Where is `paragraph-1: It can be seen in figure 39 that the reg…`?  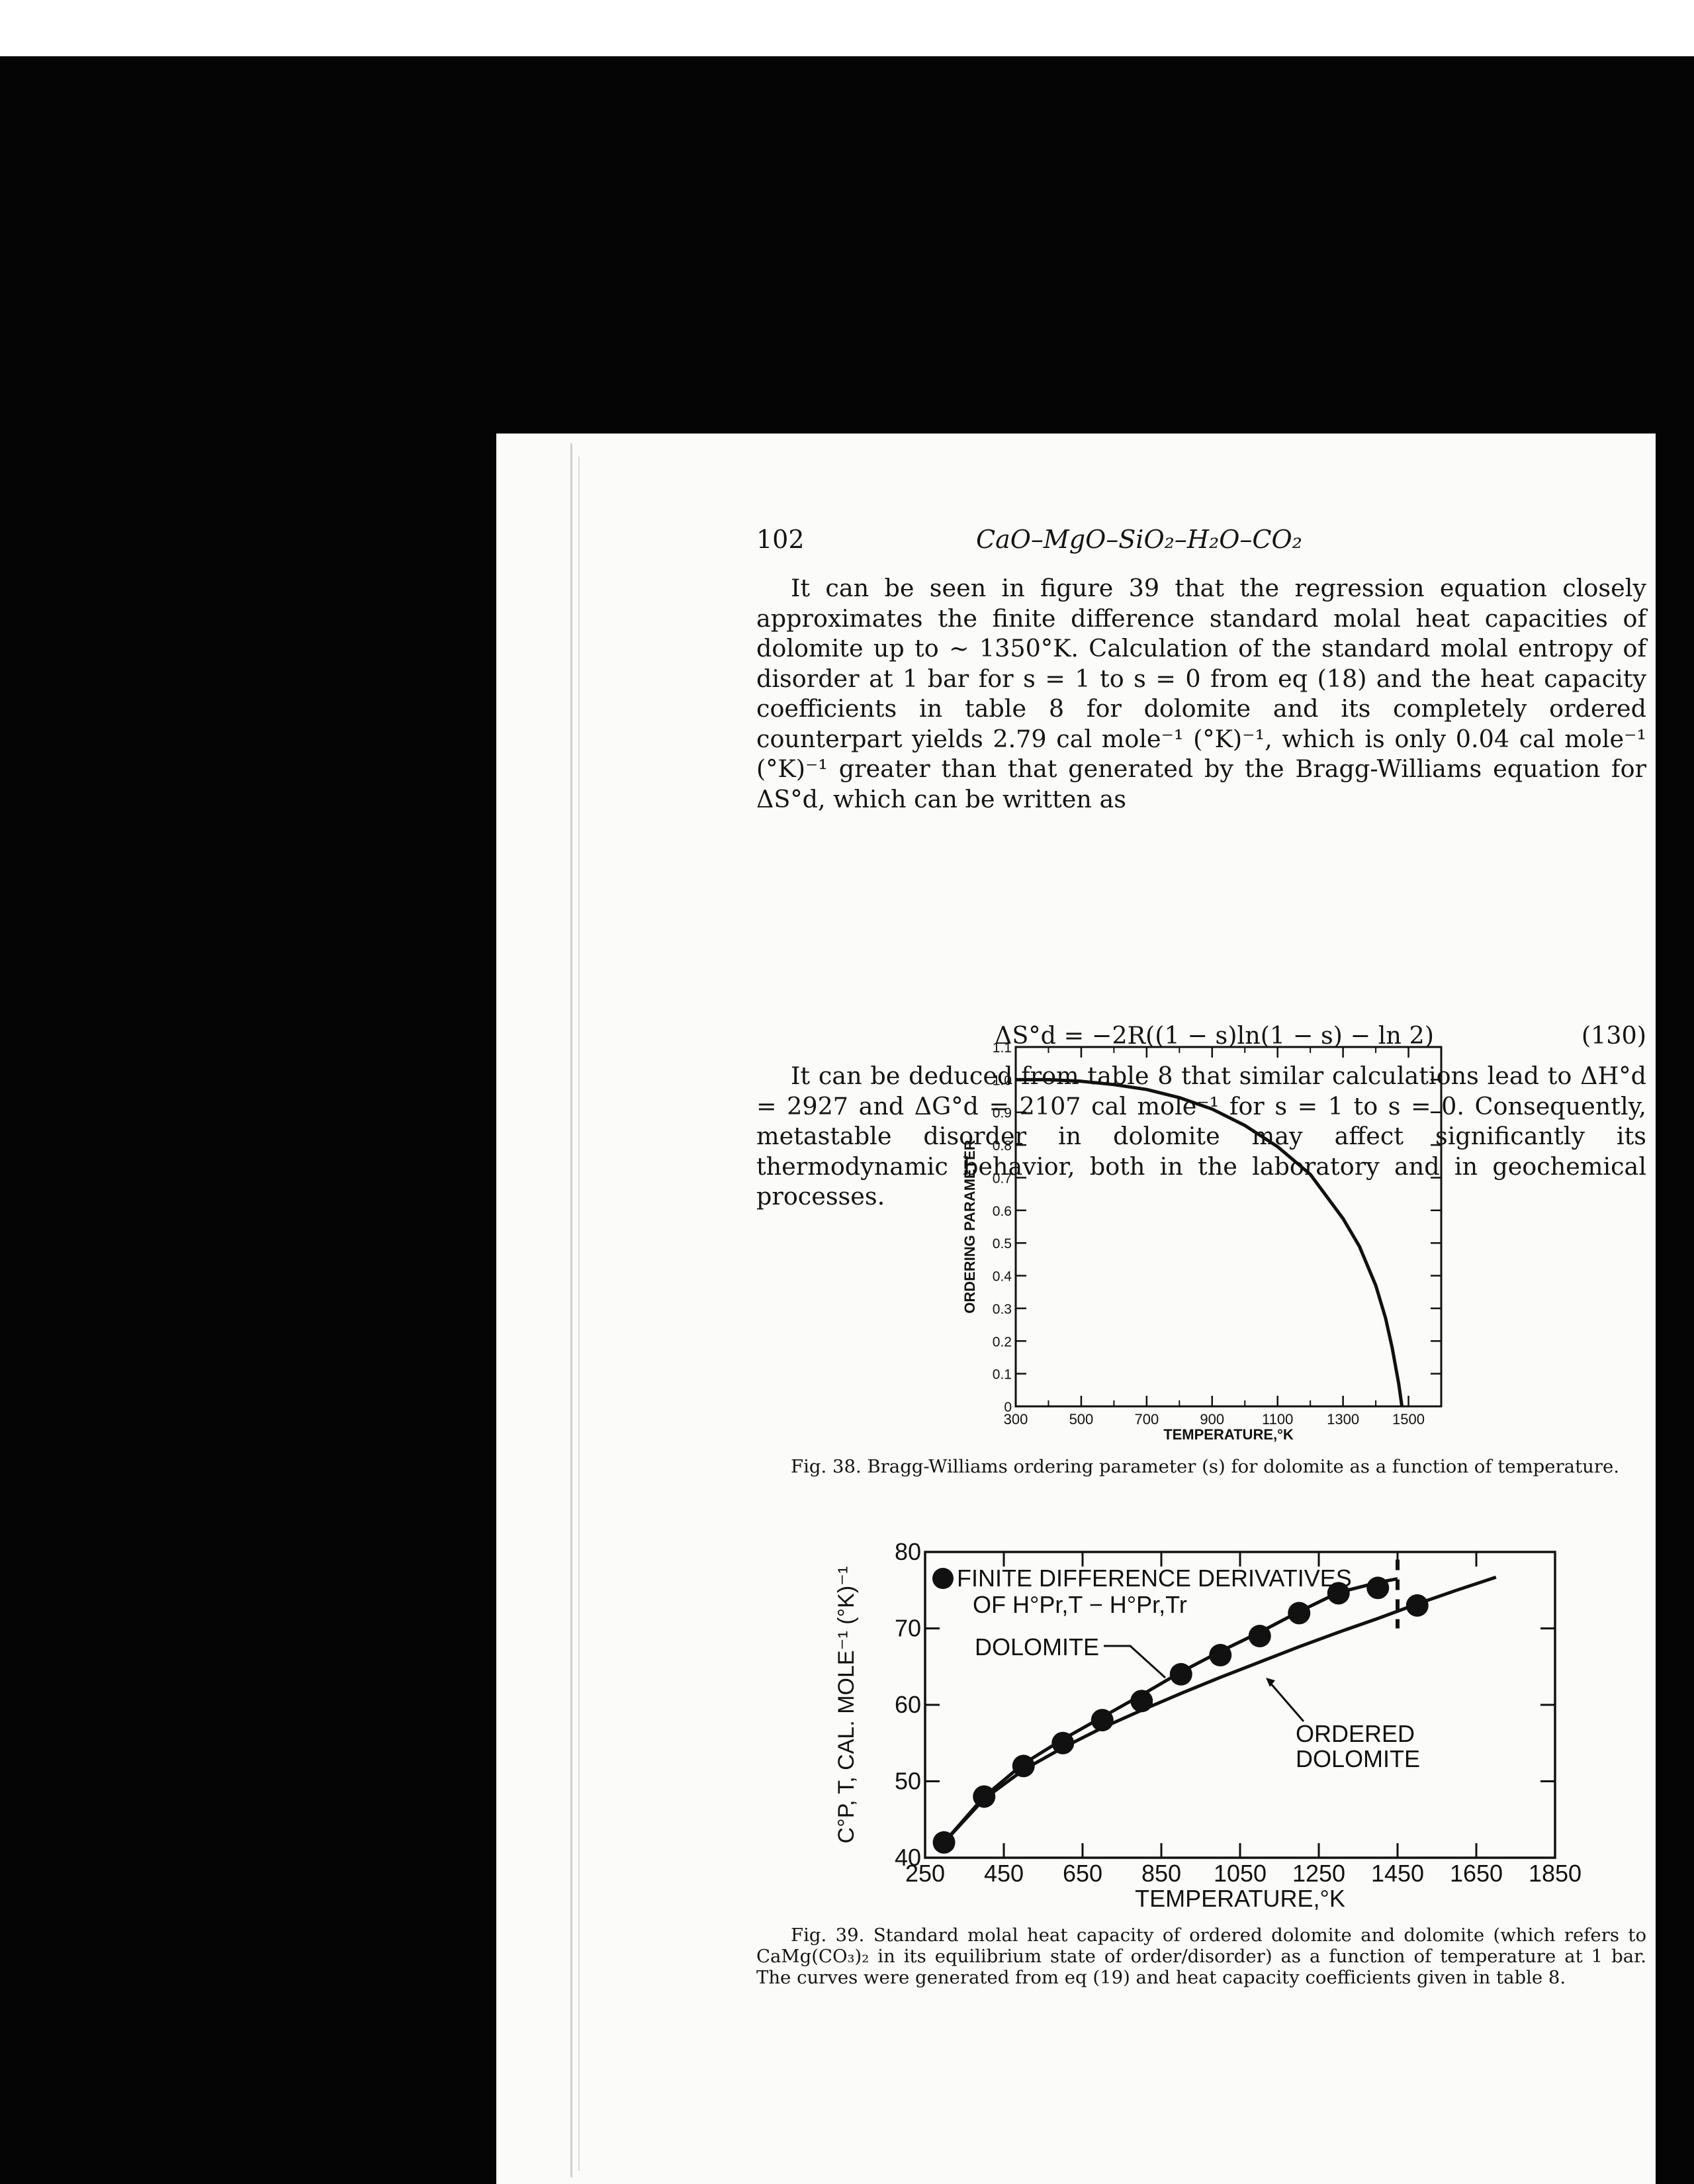 paragraph-1: It can be seen in figure 39 that the reg… is located at coordinates (1201, 694).